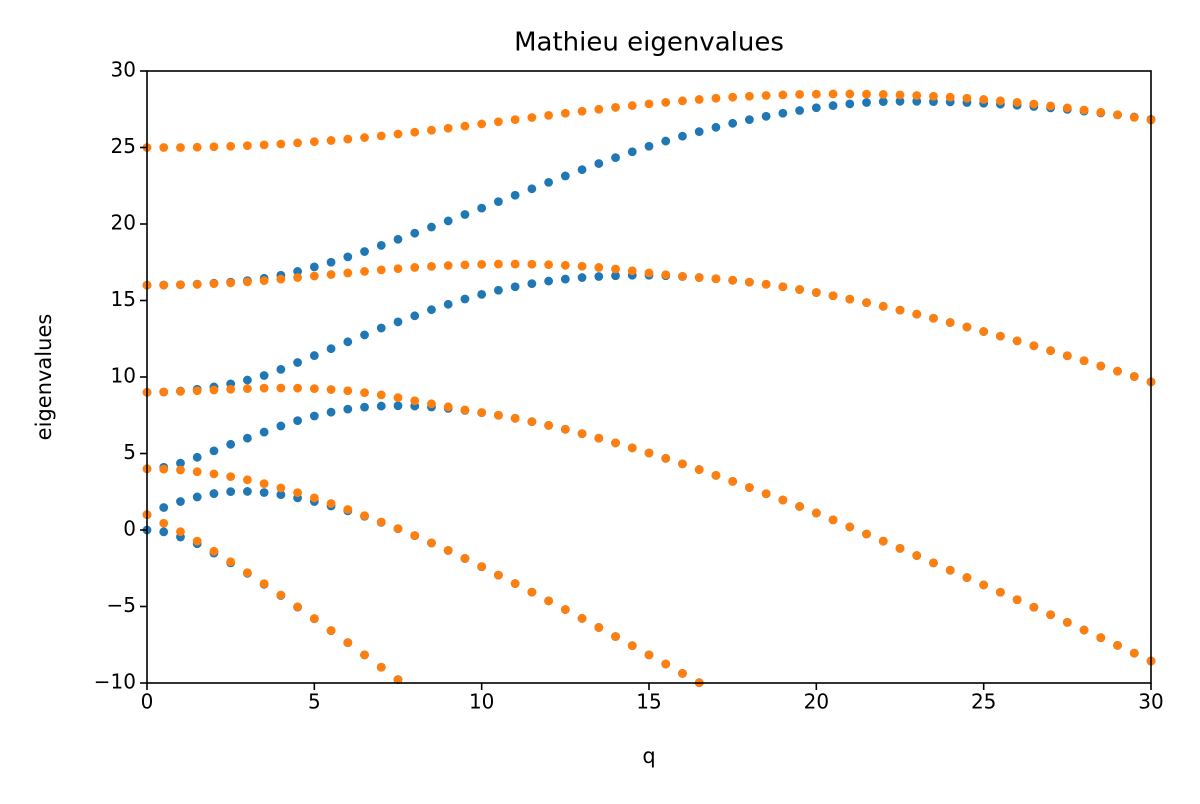  Describe the element at coordinates (314, 702) in the screenshot. I see `x-tick-label: 5` at that location.